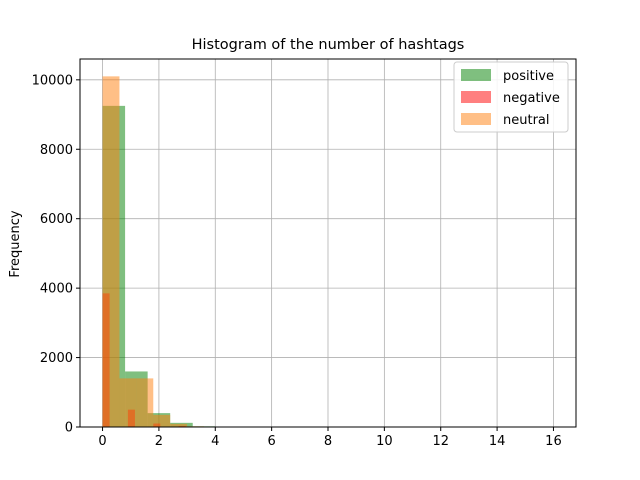 The height and width of the screenshot is (480, 640). I want to click on legend: positive negative neutral, so click(511, 97).